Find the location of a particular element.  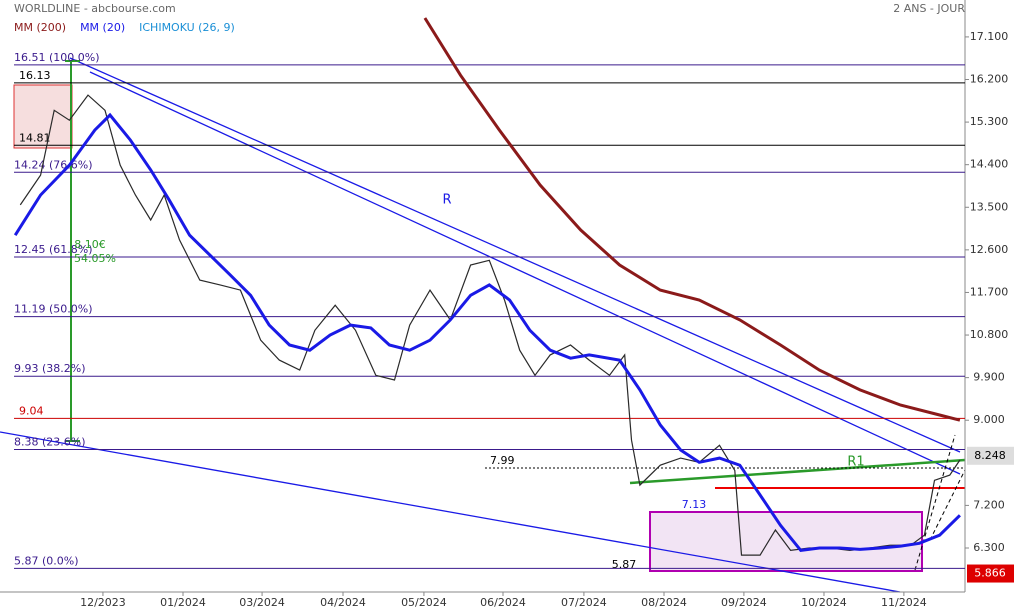

y-tick-label: 6.300 is located at coordinates (989, 547).